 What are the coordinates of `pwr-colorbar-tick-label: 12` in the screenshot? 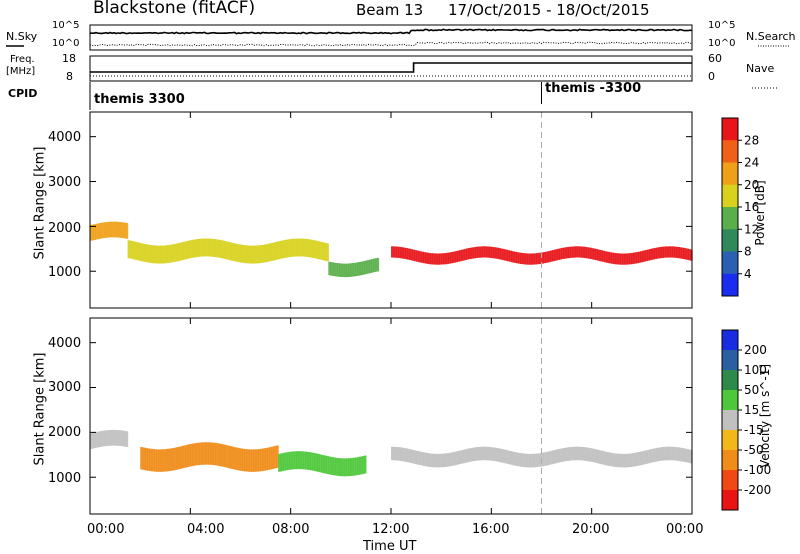 It's located at (751, 229).